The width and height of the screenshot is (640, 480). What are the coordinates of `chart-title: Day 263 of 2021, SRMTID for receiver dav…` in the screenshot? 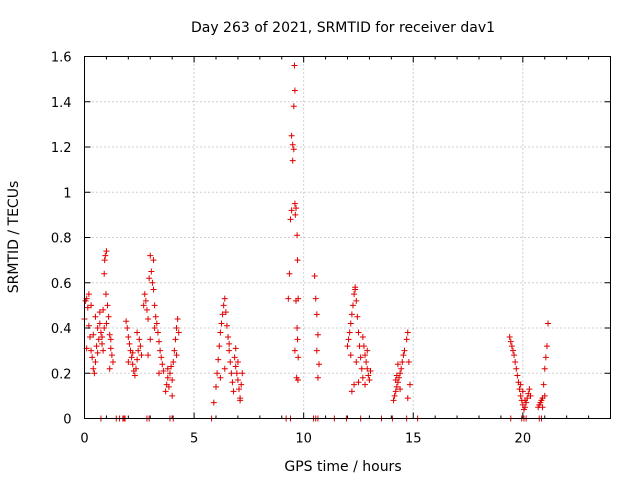 It's located at (343, 28).